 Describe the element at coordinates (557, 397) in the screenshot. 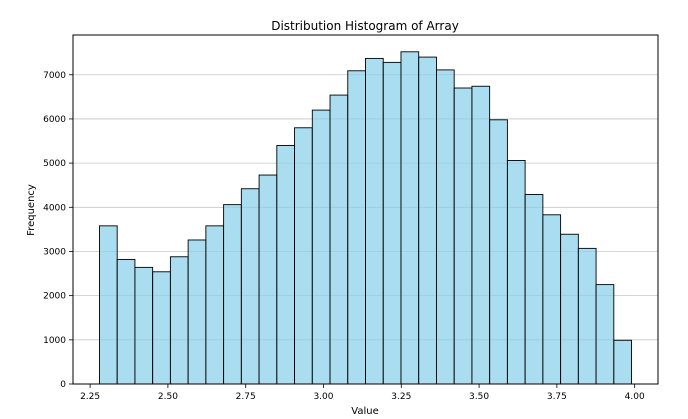

I see `x-tick-label-6: 3.75` at that location.